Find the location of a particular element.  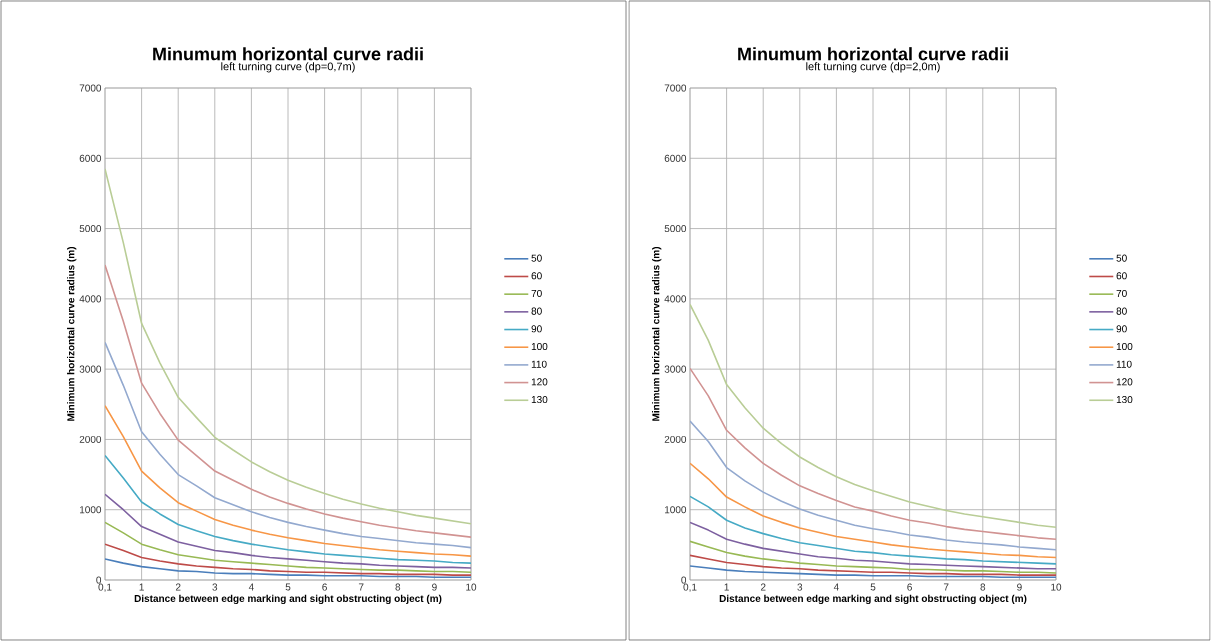

chart-subtitle: left turning curve (dp=2,0m) is located at coordinates (873, 67).